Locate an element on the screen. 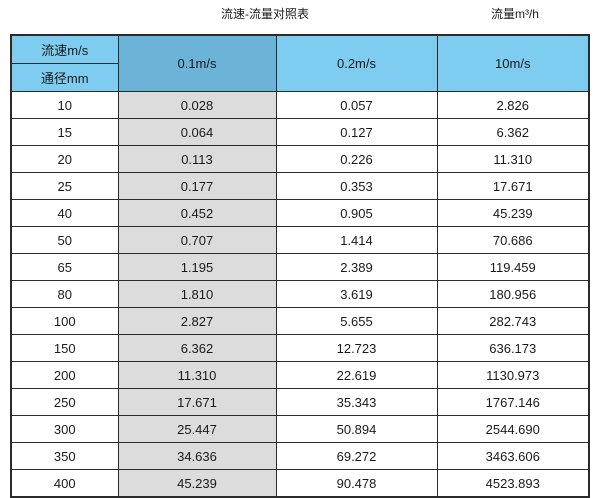 The height and width of the screenshot is (498, 600). cell-v02: 69.272 is located at coordinates (356, 456).